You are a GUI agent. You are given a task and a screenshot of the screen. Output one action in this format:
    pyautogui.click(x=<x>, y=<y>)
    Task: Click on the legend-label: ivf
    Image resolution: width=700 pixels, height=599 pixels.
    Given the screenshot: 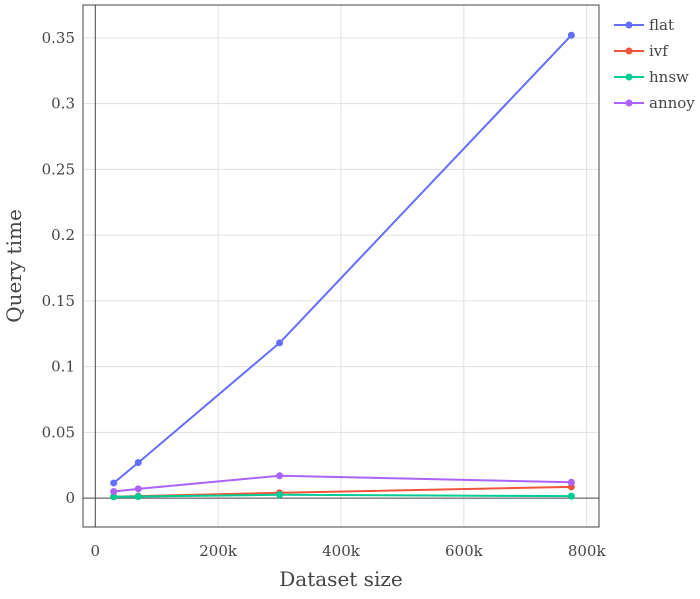 What is the action you would take?
    pyautogui.click(x=659, y=51)
    